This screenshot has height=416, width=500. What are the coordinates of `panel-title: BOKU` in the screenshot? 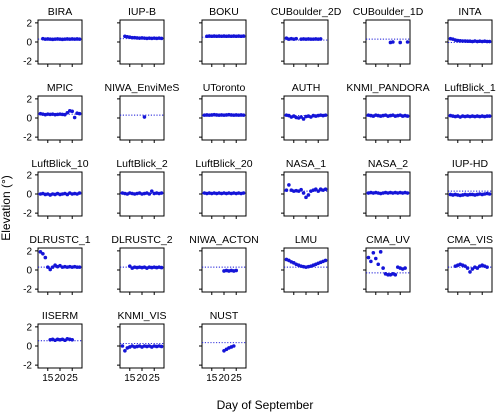 It's located at (224, 12).